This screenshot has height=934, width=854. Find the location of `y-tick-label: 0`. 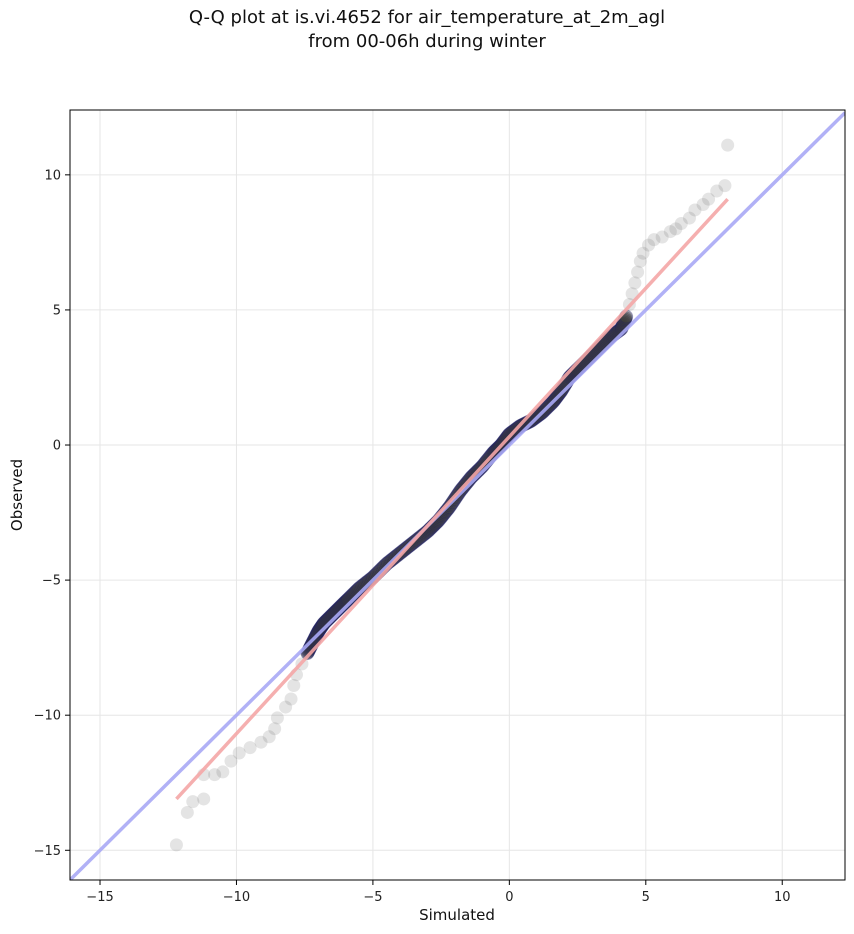

y-tick-label: 0 is located at coordinates (57, 446).